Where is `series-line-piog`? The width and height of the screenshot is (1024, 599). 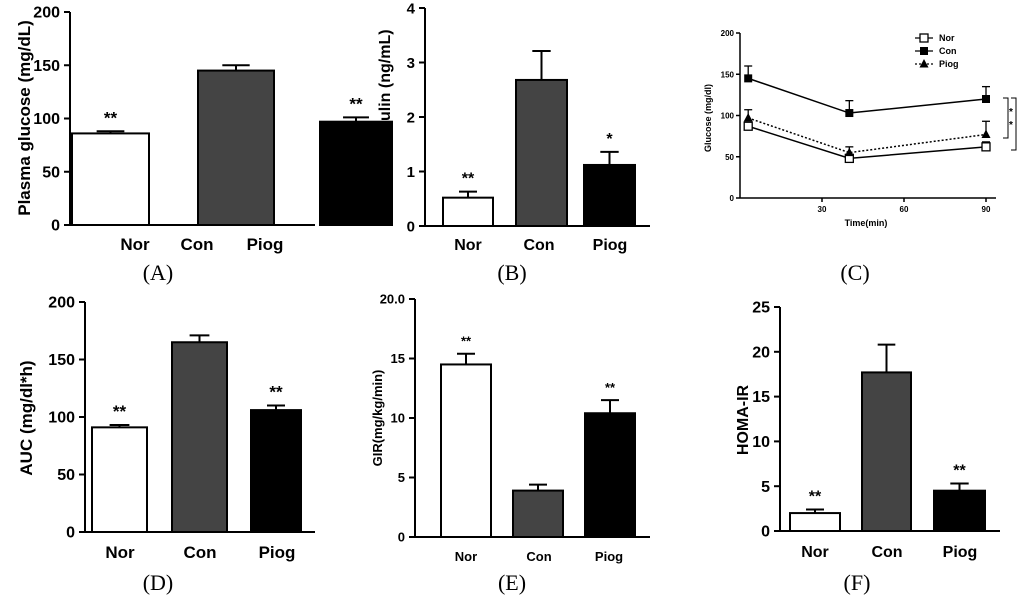
series-line-piog is located at coordinates (867, 135).